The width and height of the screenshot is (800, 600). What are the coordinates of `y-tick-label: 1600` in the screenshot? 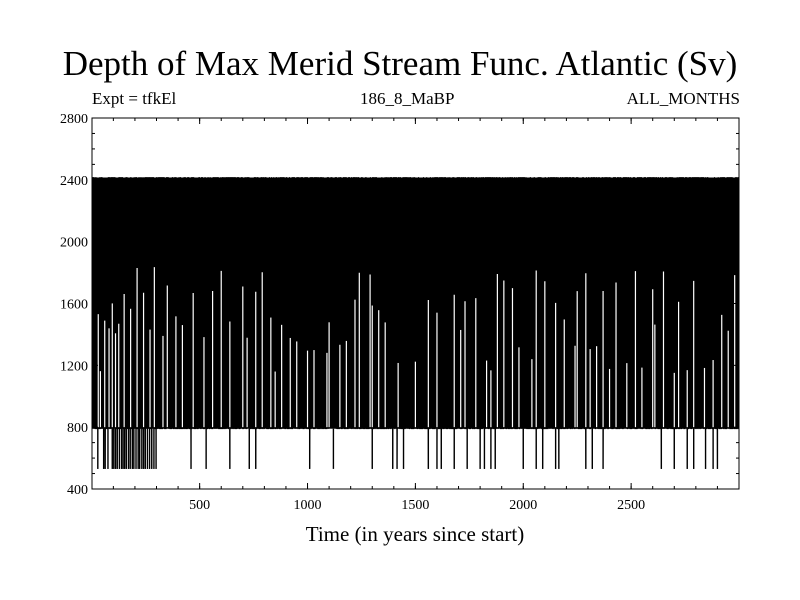 It's located at (74, 305).